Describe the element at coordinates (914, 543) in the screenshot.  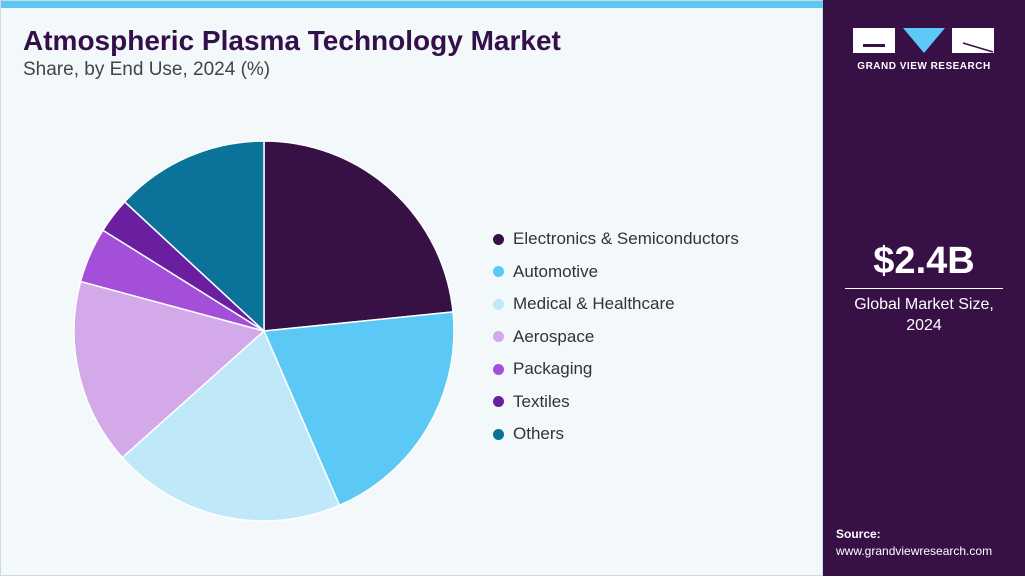
I see `source: Source: www.grandviewresearch.com` at that location.